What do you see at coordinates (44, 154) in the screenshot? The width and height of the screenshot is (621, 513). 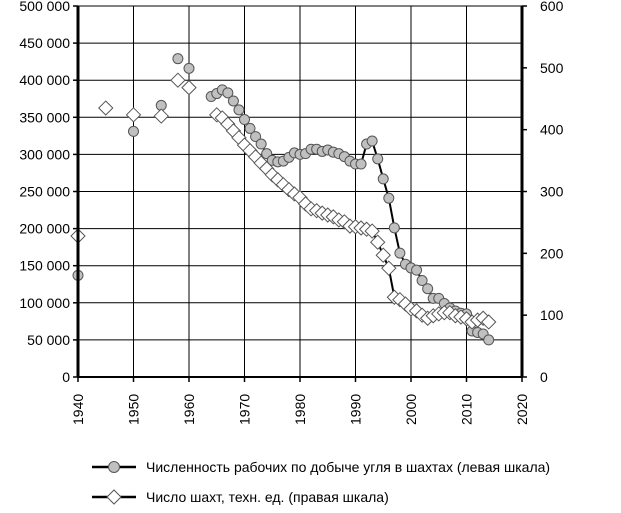 I see `y-left-tick-label: 300 000` at bounding box center [44, 154].